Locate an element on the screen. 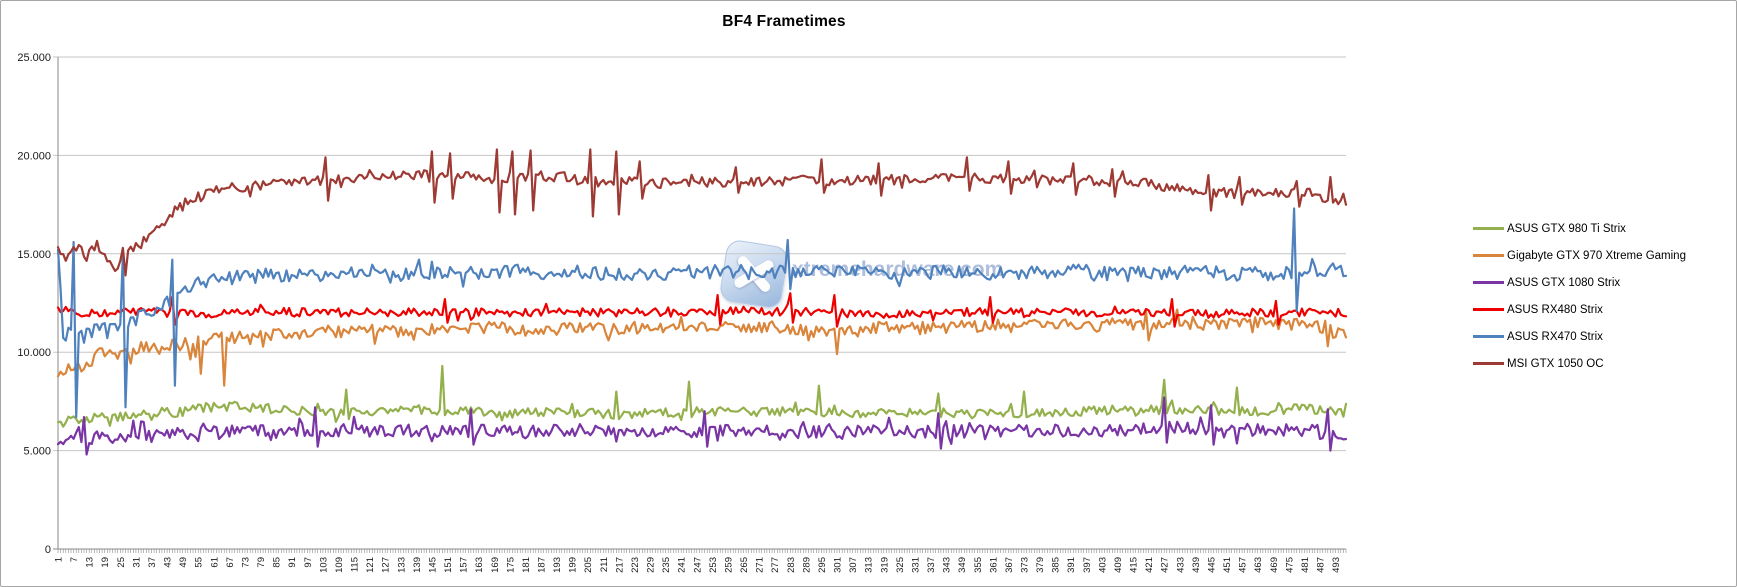 Image resolution: width=1737 pixels, height=587 pixels. x-tick-label: 277 is located at coordinates (775, 565).